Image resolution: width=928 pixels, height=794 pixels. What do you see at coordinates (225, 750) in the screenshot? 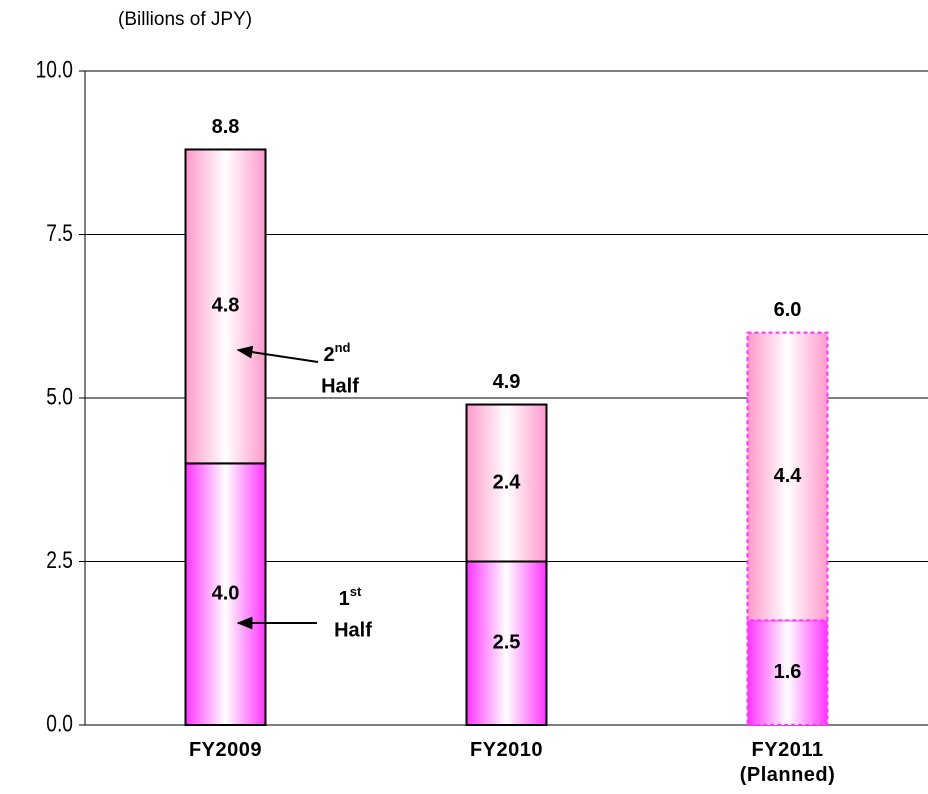
I see `x-tick-label: FY2009` at bounding box center [225, 750].